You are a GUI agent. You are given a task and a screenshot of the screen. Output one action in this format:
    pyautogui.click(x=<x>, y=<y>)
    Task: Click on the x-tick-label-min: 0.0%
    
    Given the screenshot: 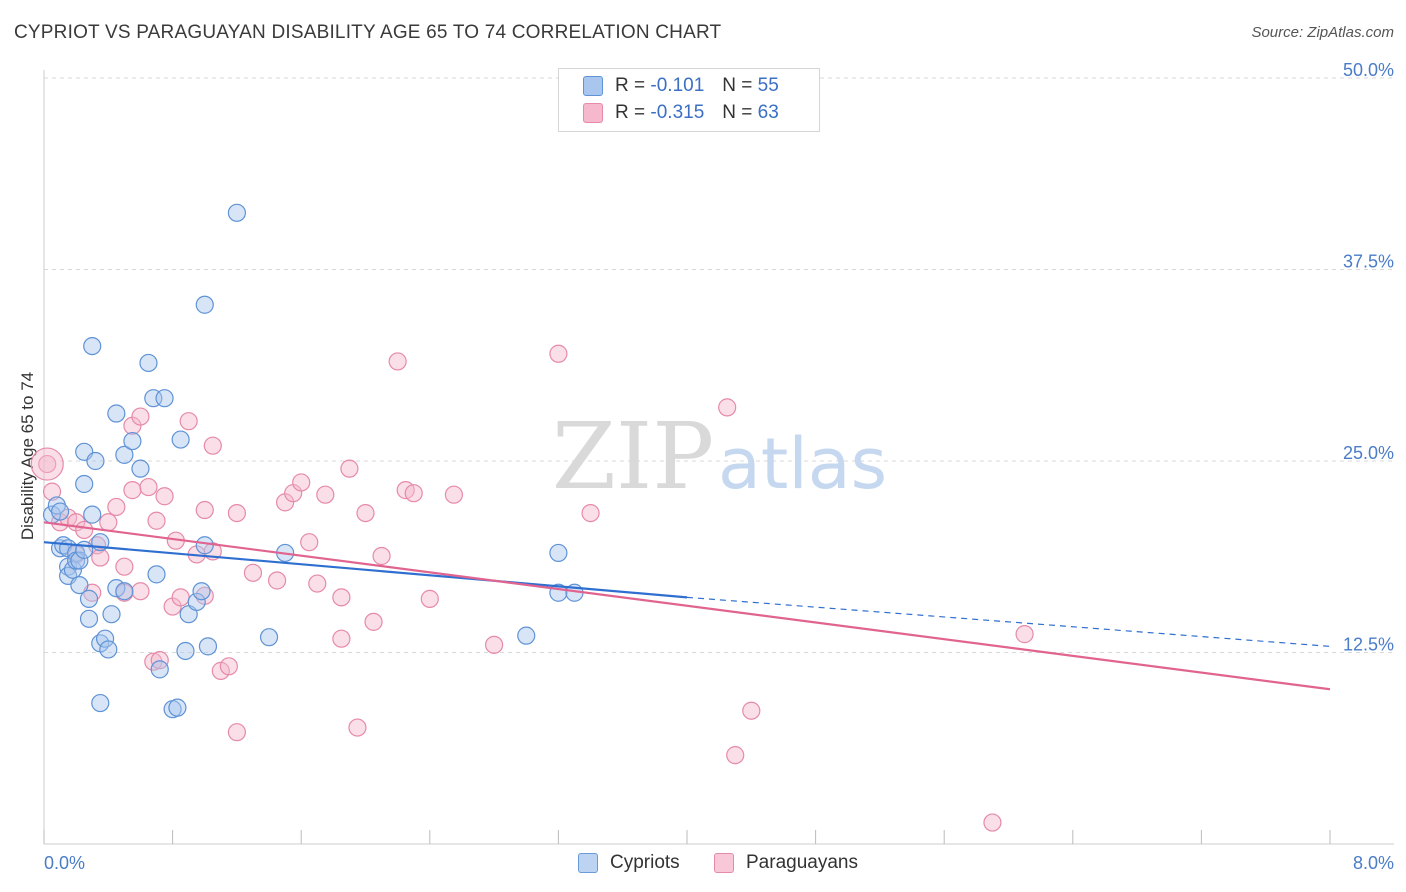 What is the action you would take?
    pyautogui.click(x=64, y=863)
    